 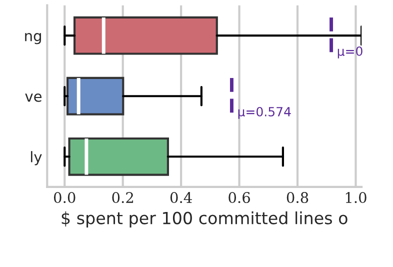 What do you see at coordinates (264, 112) in the screenshot?
I see `annotation: μ=0.574` at bounding box center [264, 112].